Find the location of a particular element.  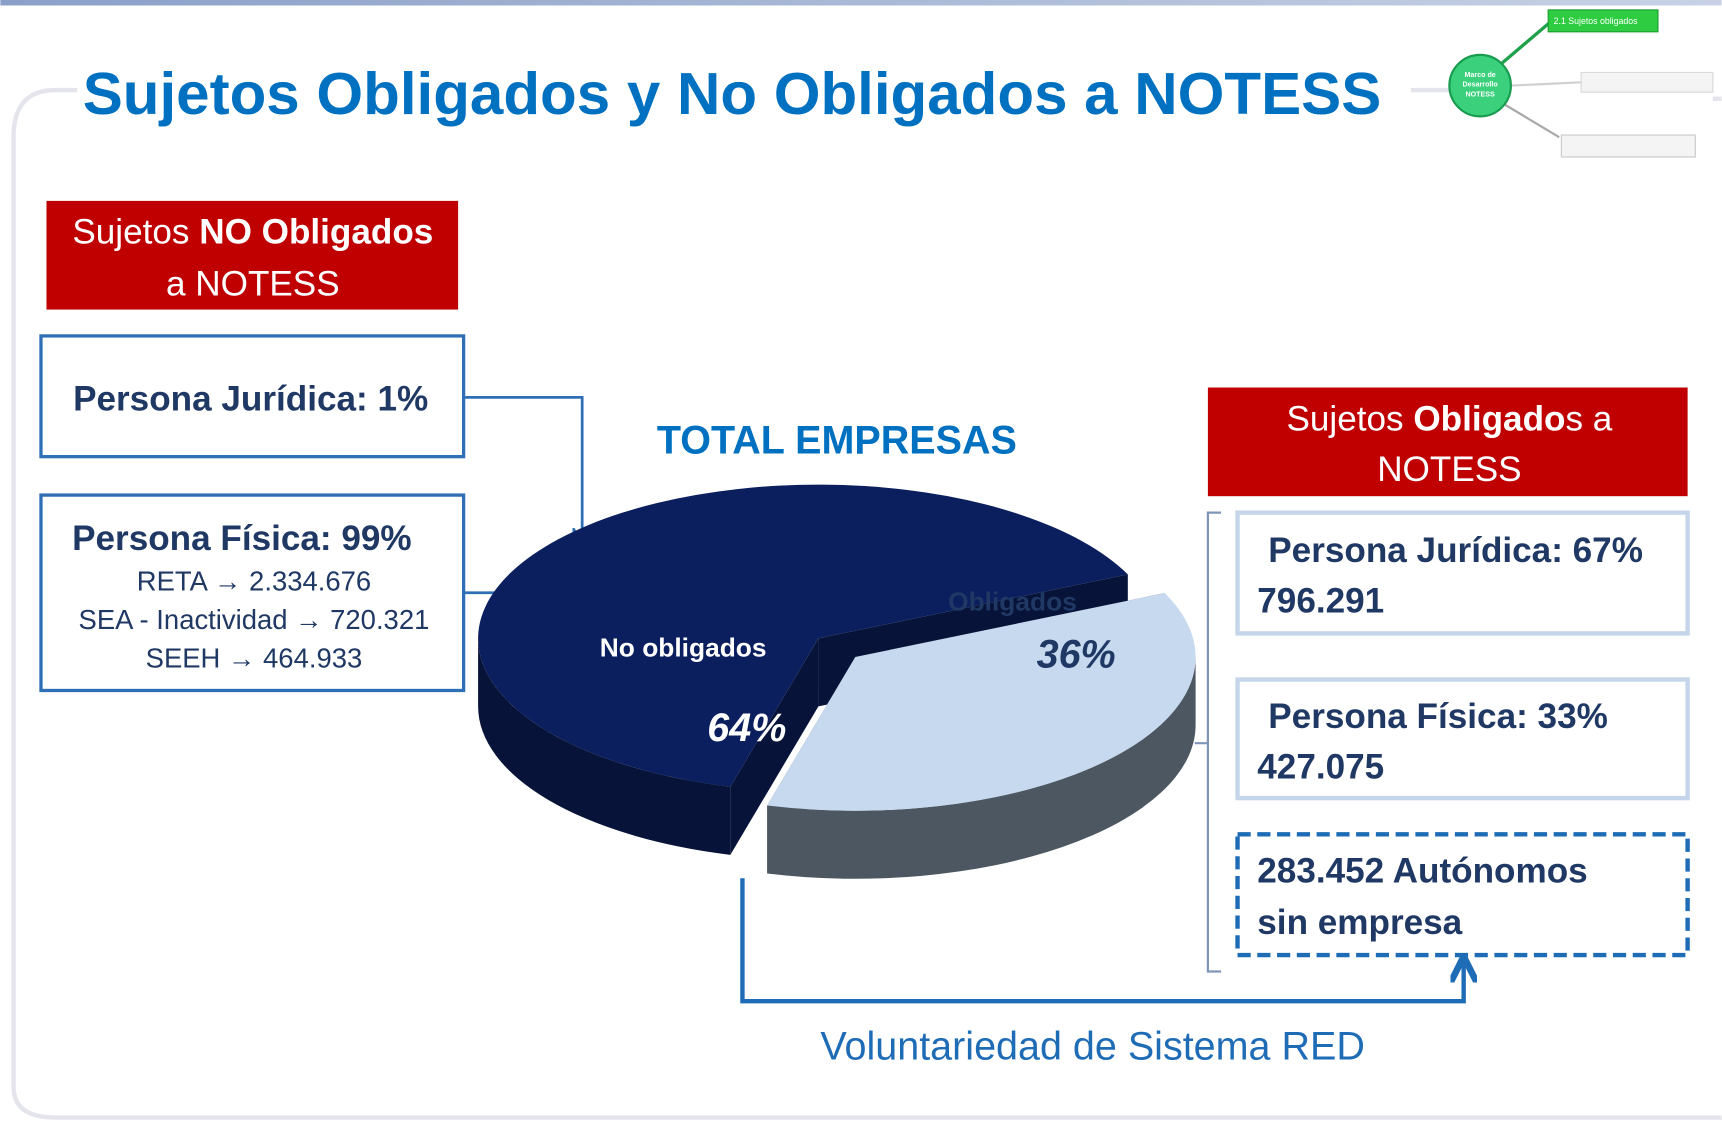

pie is located at coordinates (837, 681).